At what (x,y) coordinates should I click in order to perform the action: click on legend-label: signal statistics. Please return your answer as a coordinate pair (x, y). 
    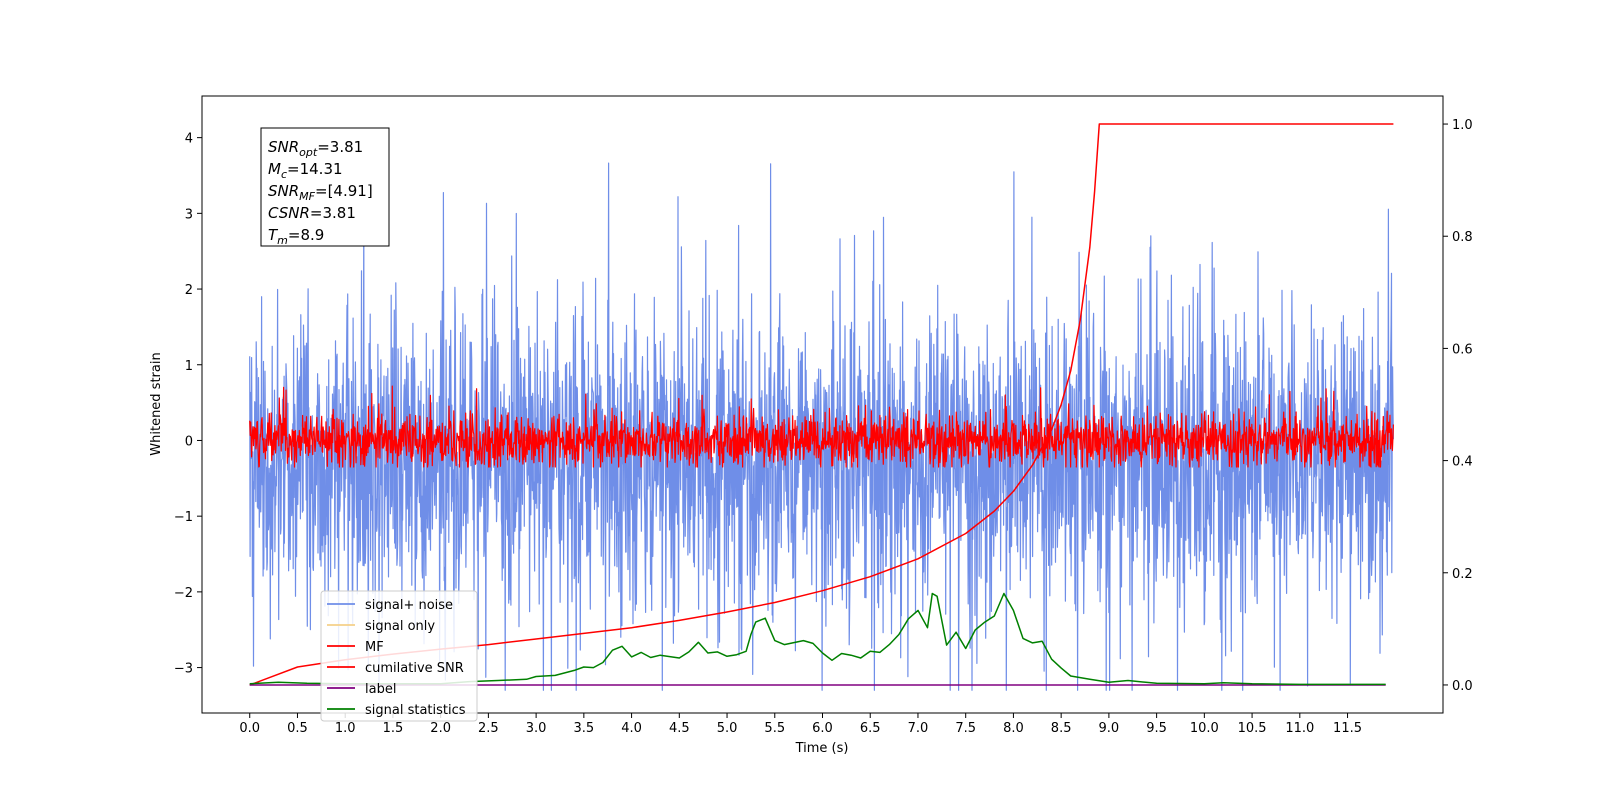
    Looking at the image, I should click on (415, 710).